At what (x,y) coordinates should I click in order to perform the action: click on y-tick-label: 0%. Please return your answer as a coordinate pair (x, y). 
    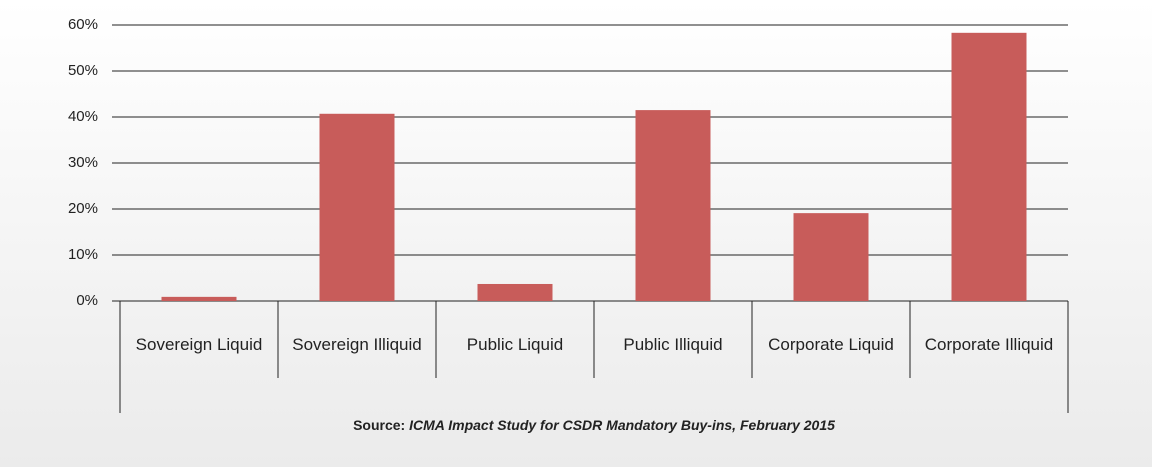
    Looking at the image, I should click on (87, 300).